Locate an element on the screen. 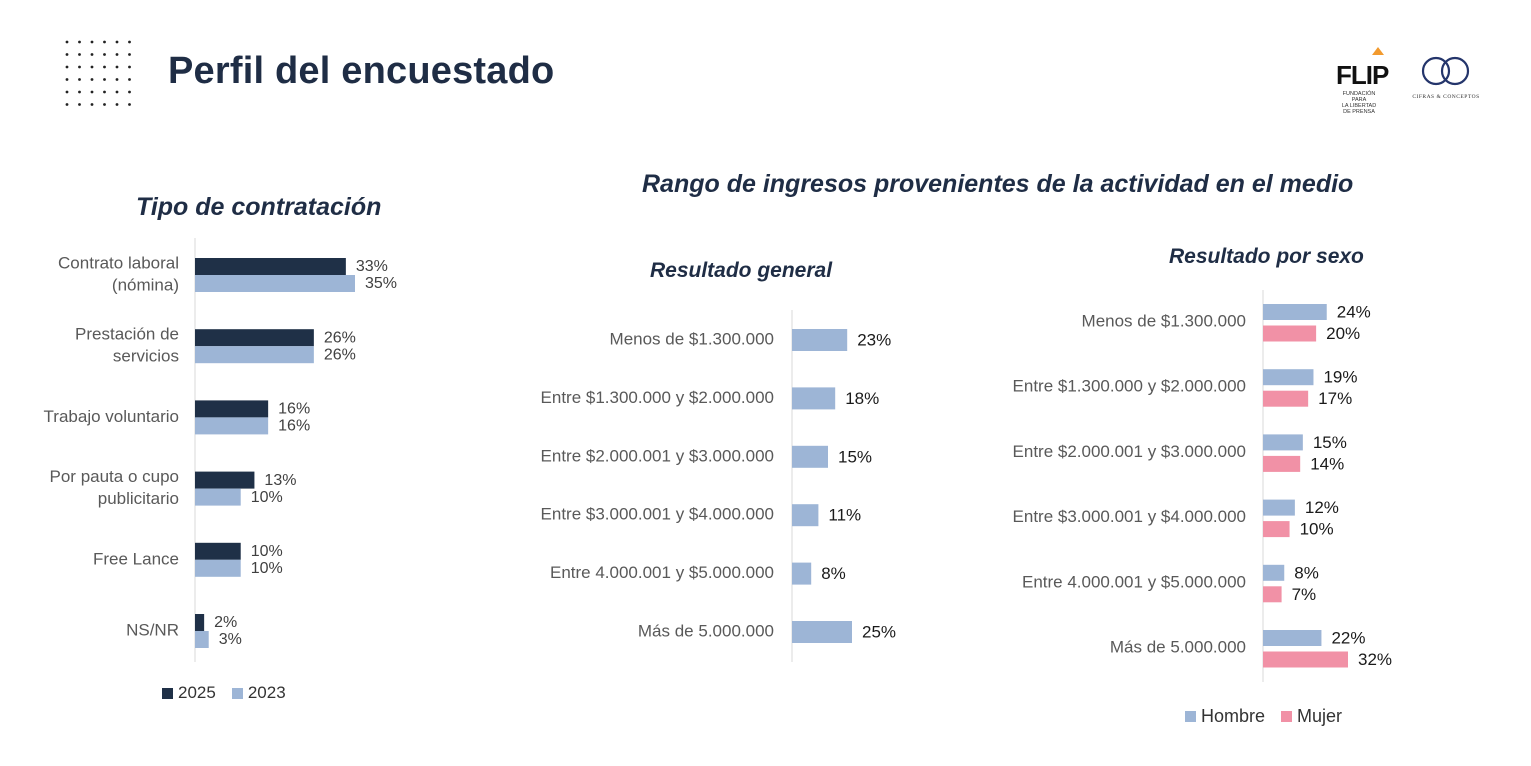 This screenshot has width=1531, height=766. data-label-2025: 13% is located at coordinates (280, 480).